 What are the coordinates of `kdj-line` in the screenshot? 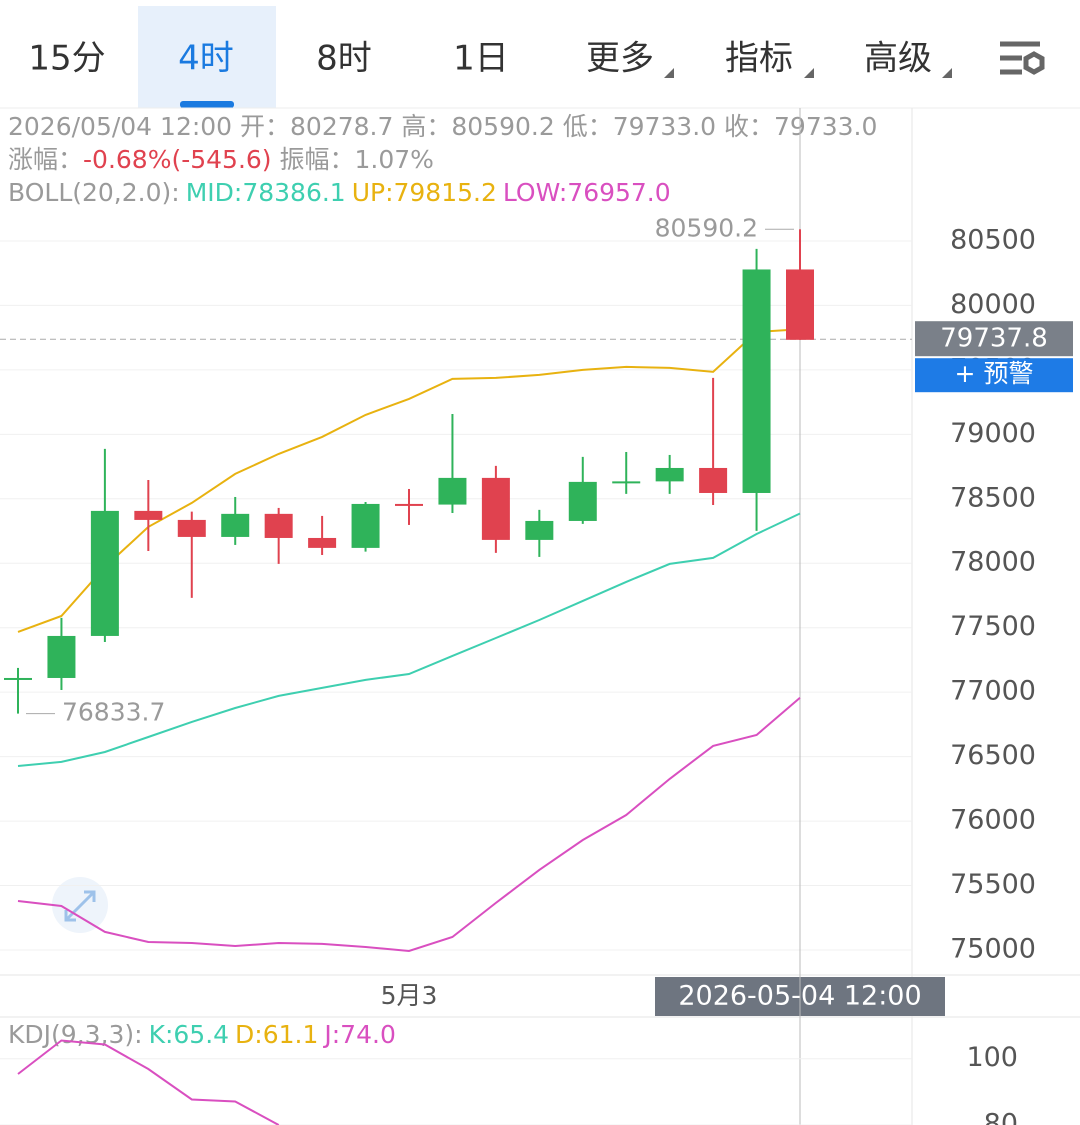 It's located at (148, 1082).